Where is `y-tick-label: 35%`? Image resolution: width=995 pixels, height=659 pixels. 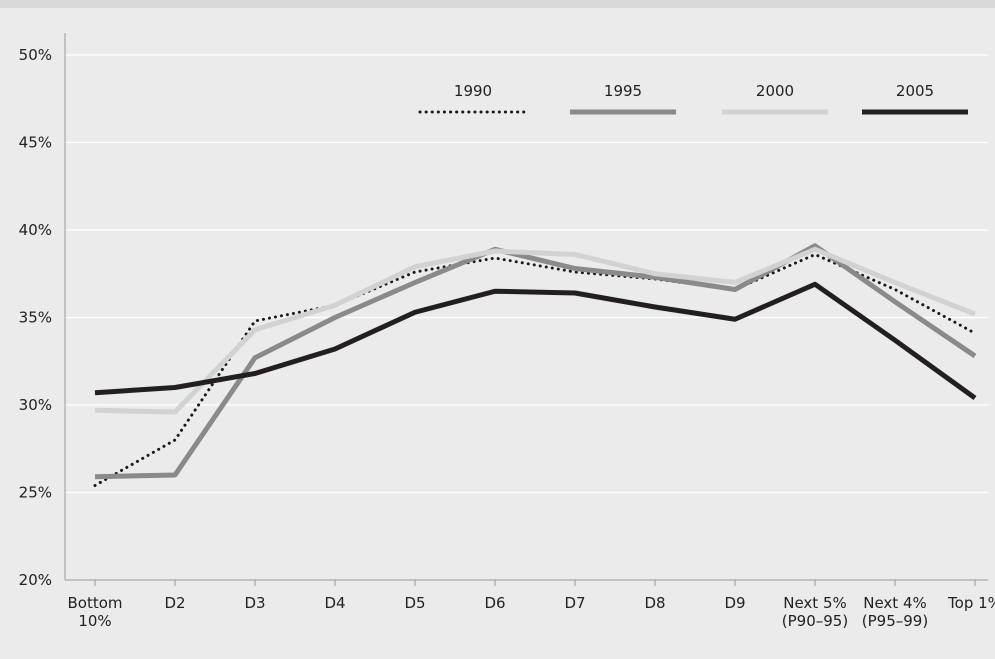
y-tick-label: 35% is located at coordinates (35, 318).